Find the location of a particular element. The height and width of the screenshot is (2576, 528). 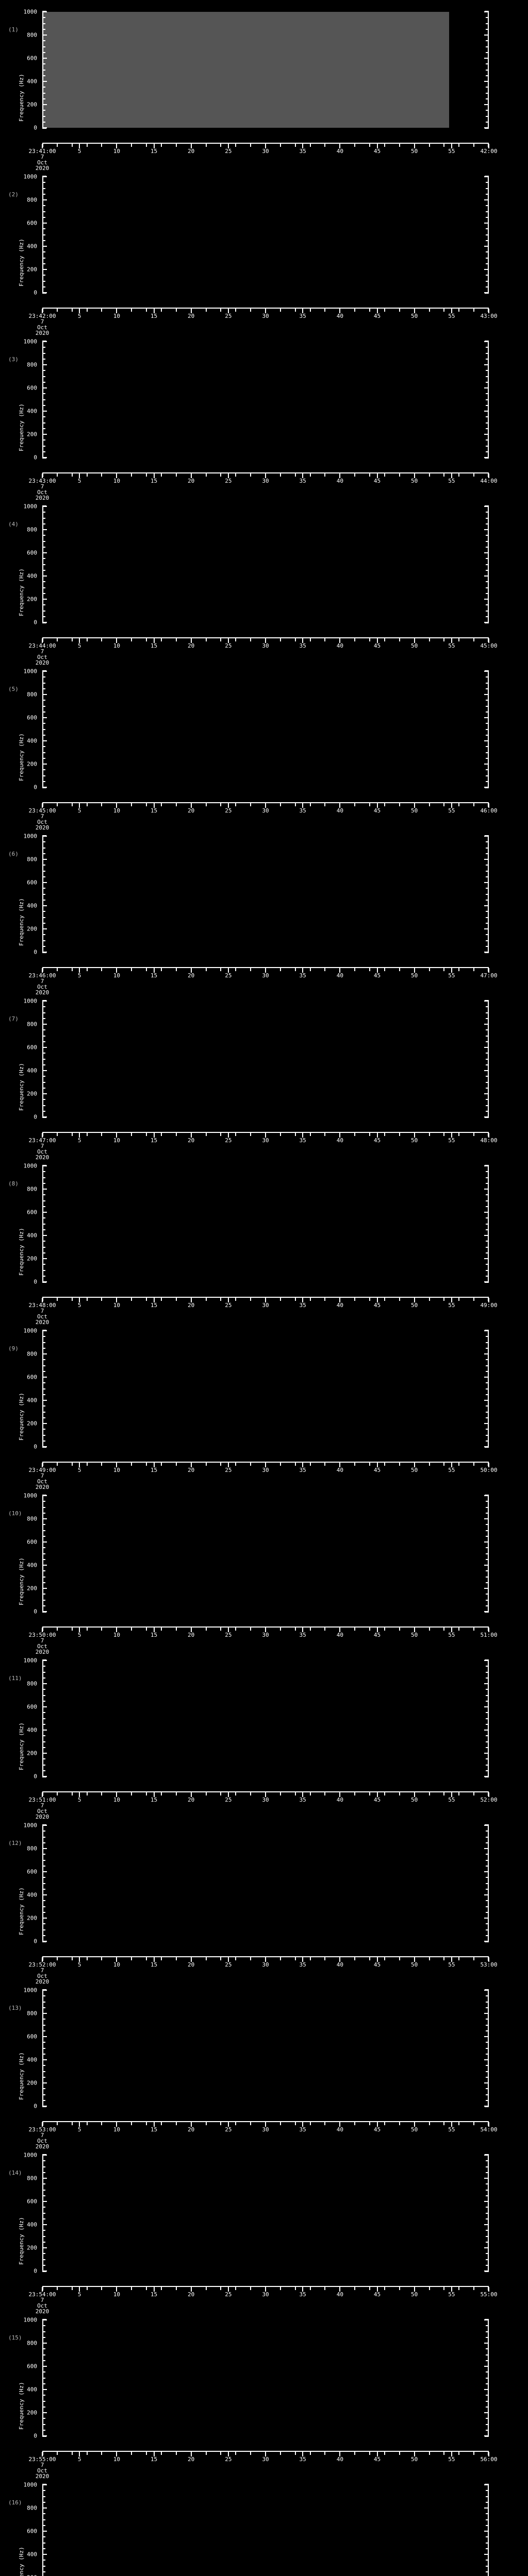

y-tick-label: 0 is located at coordinates (35, 292).